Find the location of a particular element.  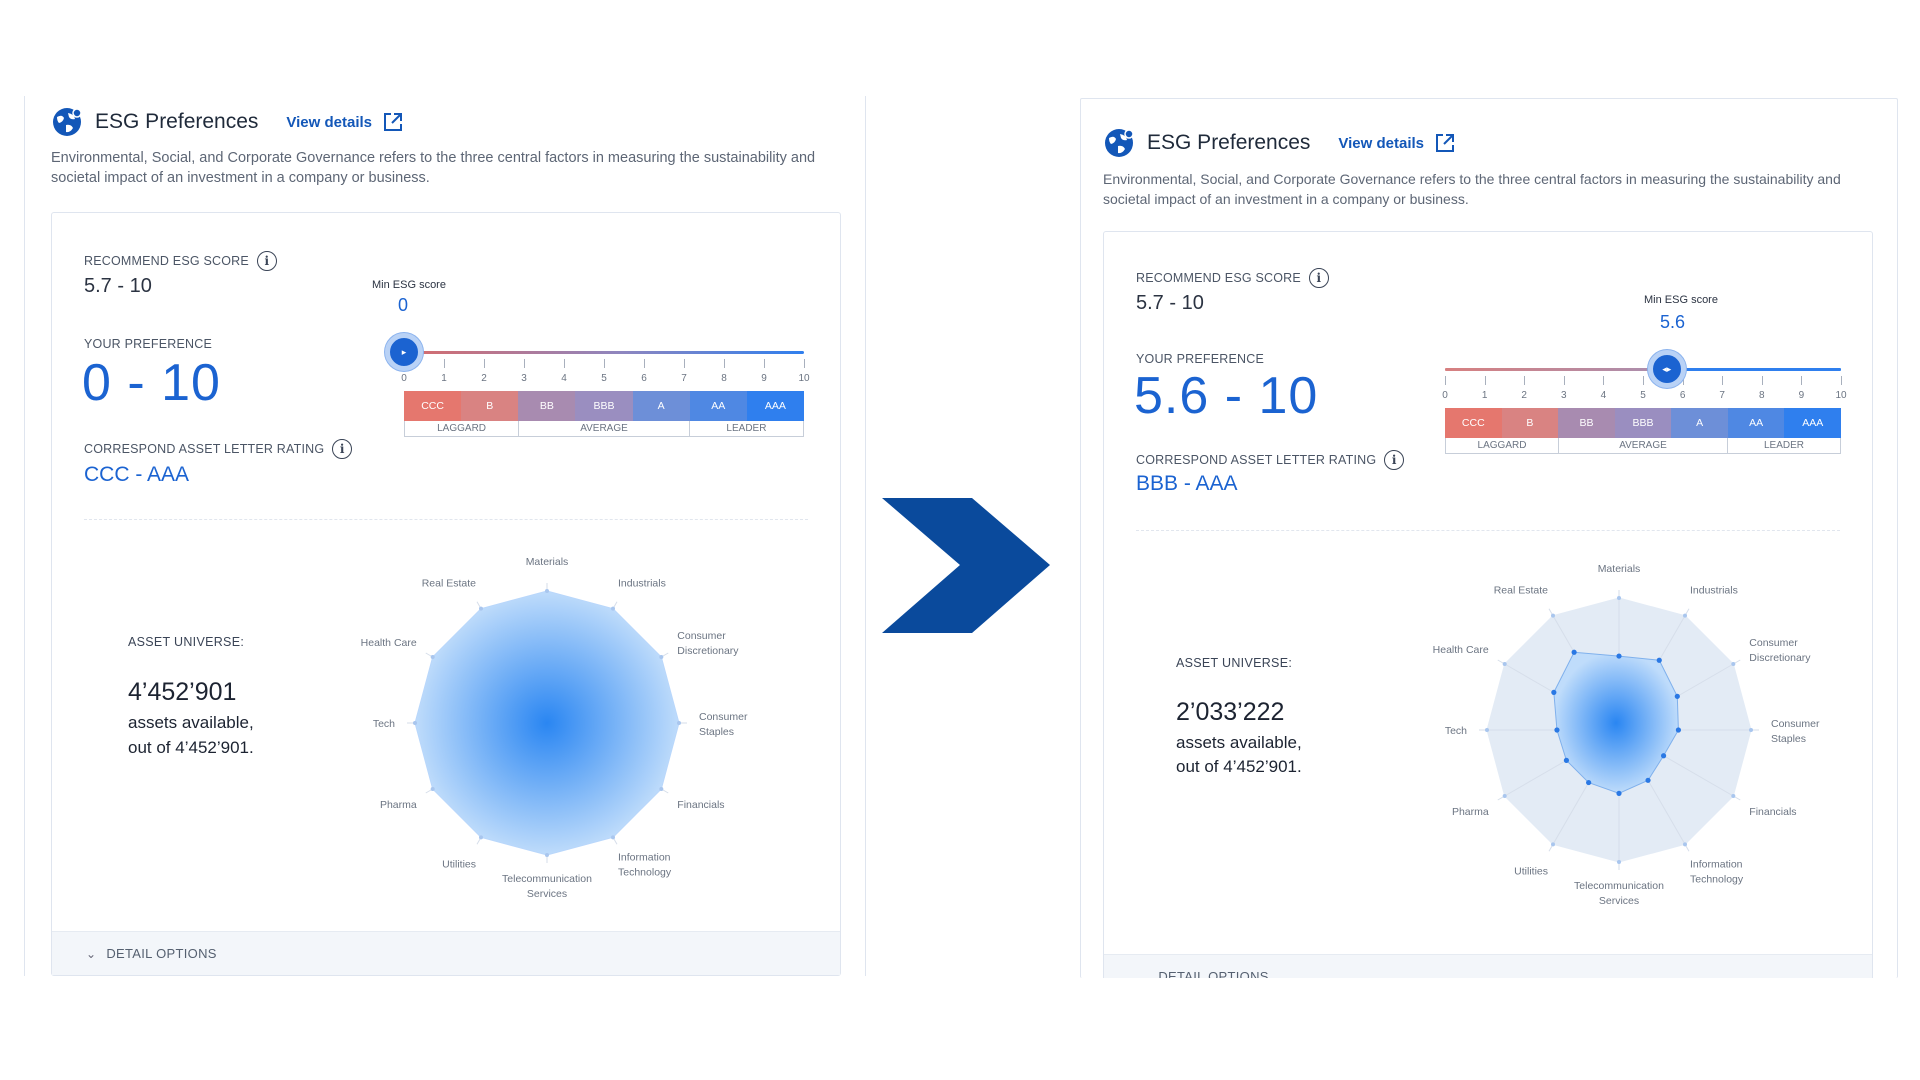

rating-cell: BBB is located at coordinates (1643, 423).